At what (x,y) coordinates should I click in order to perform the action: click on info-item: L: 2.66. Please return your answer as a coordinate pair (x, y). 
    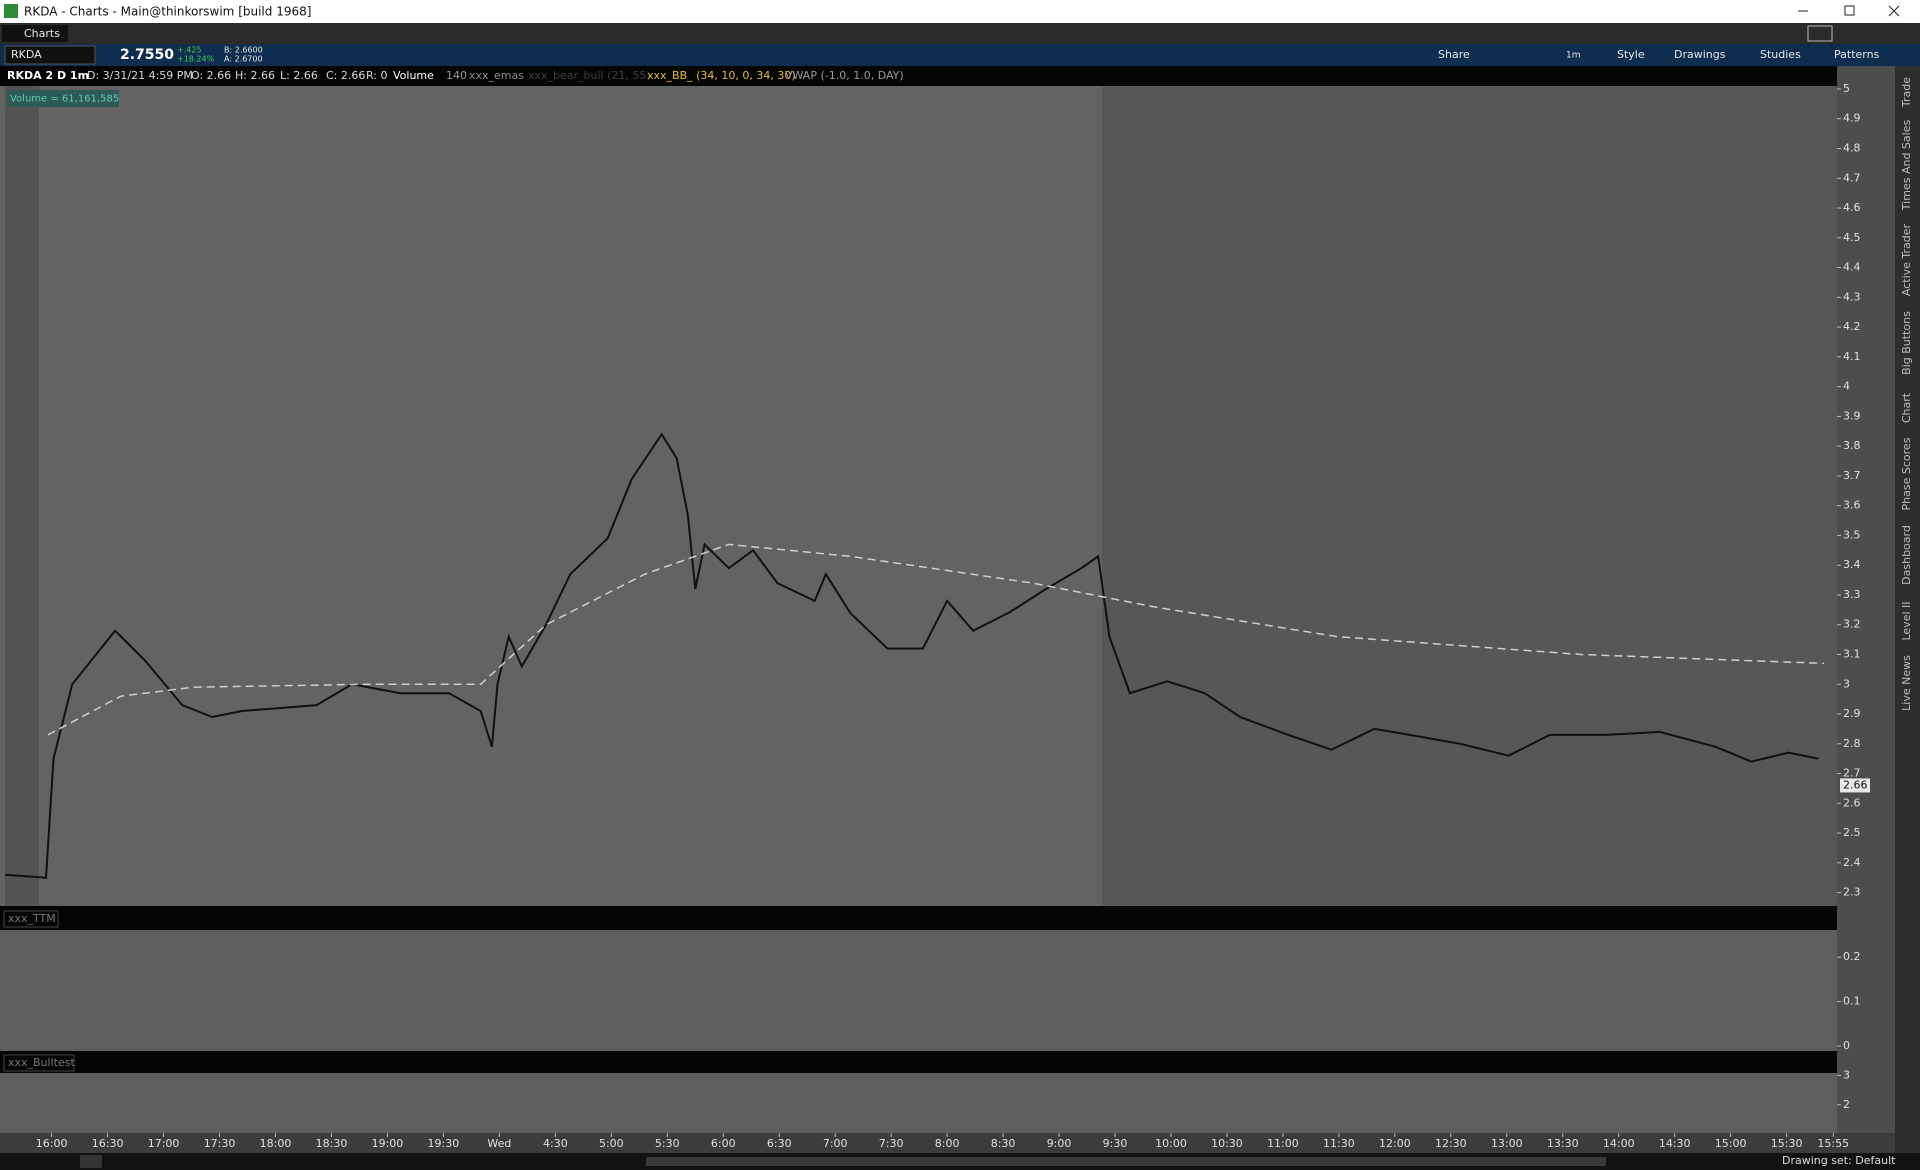
    Looking at the image, I should click on (299, 75).